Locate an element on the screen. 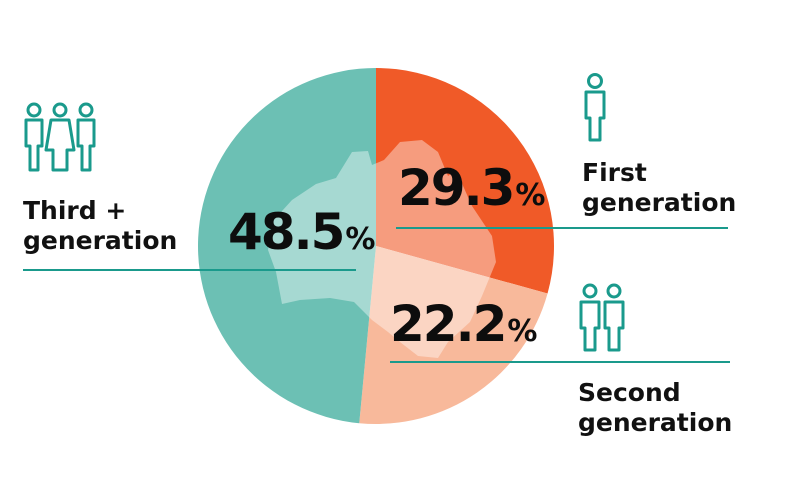  data-label-third: 48.5% is located at coordinates (301, 236).